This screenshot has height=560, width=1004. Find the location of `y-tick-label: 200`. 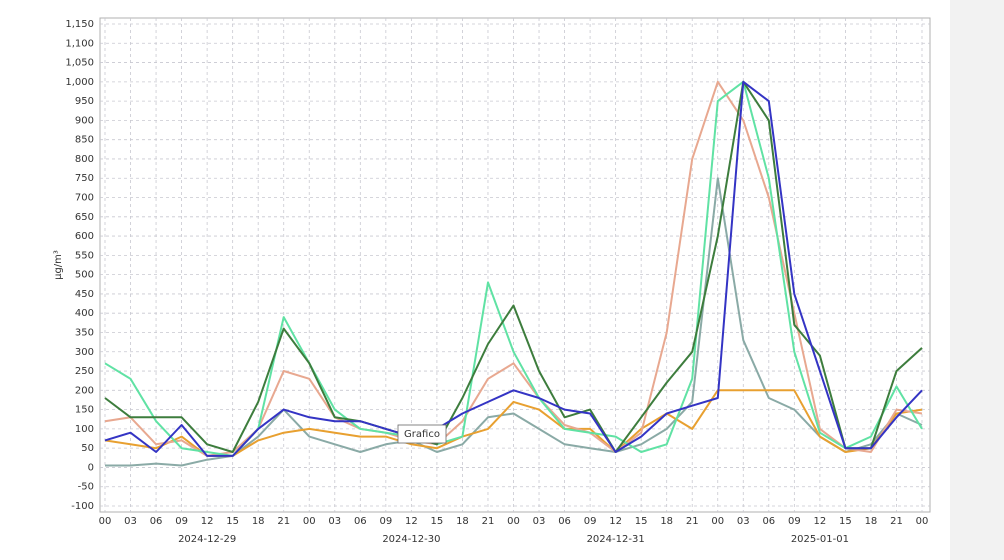

y-tick-label: 200 is located at coordinates (84, 390).